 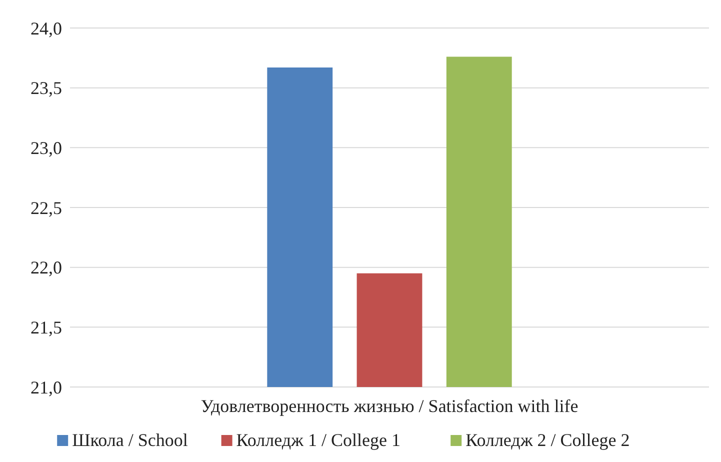 I want to click on legend-label: Колледж 2 / College 2, so click(x=548, y=440).